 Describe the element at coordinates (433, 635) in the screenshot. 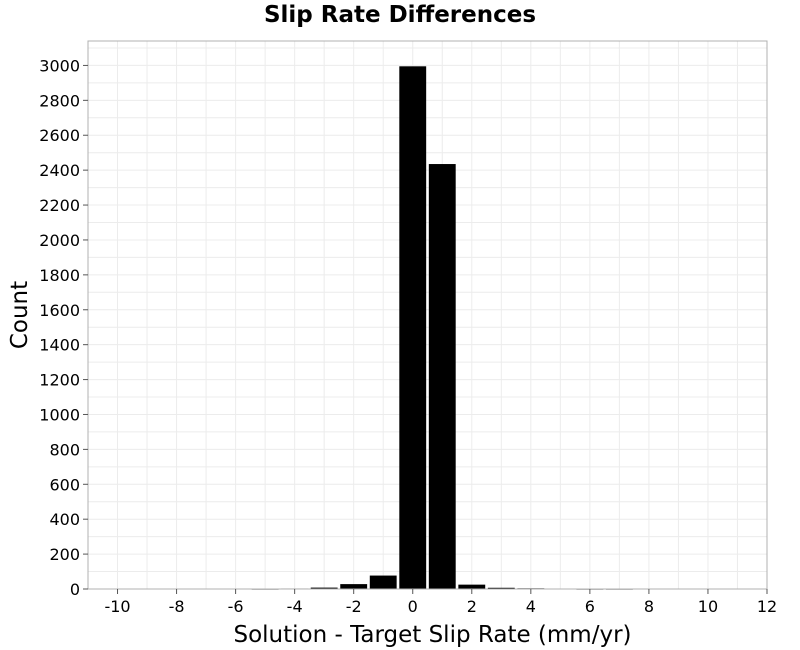

I see `x-axis-label: Solution - Target Slip Rate (mm/yr)` at that location.